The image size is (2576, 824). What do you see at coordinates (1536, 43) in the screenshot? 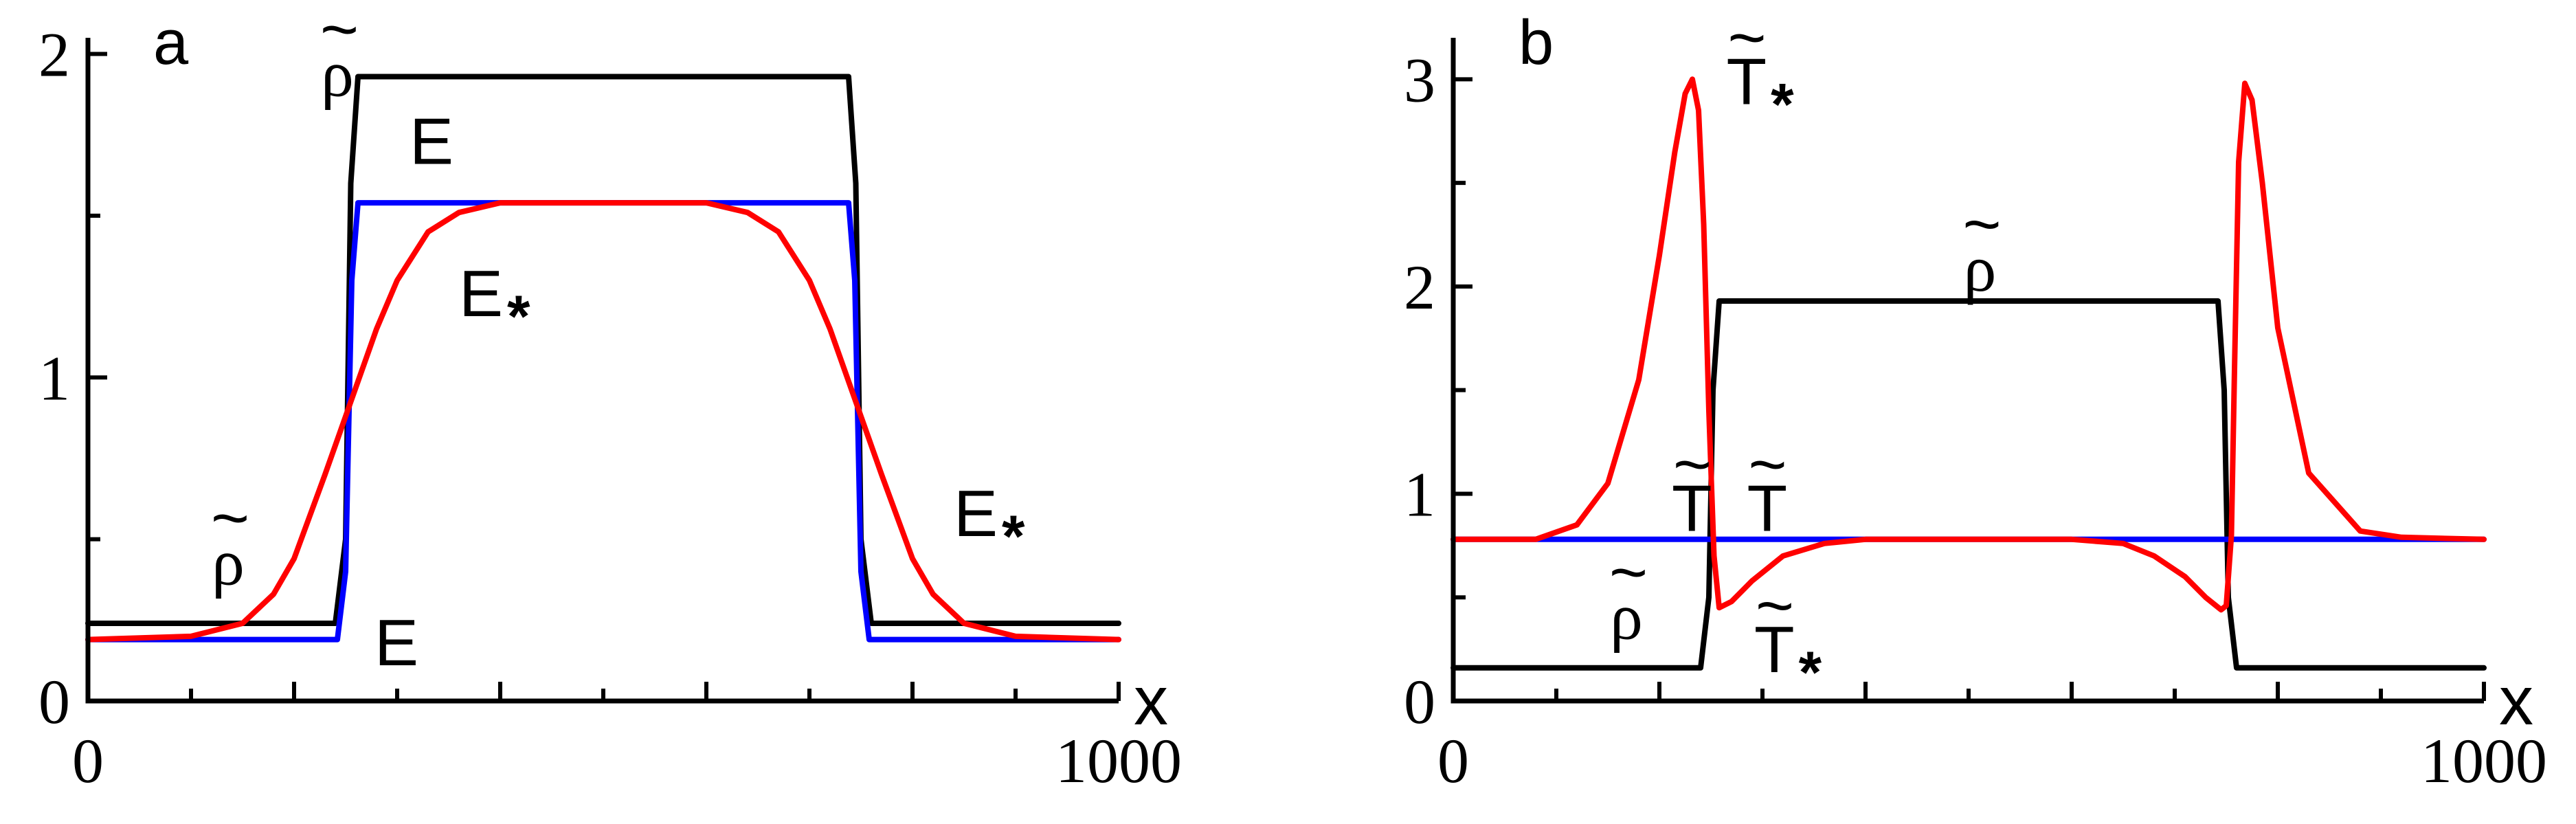
I see `panel-letter: b` at bounding box center [1536, 43].